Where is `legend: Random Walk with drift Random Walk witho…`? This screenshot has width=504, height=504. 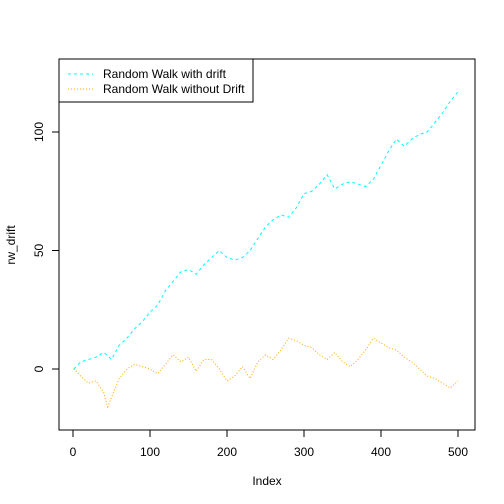 legend: Random Walk with drift Random Walk witho… is located at coordinates (156, 80).